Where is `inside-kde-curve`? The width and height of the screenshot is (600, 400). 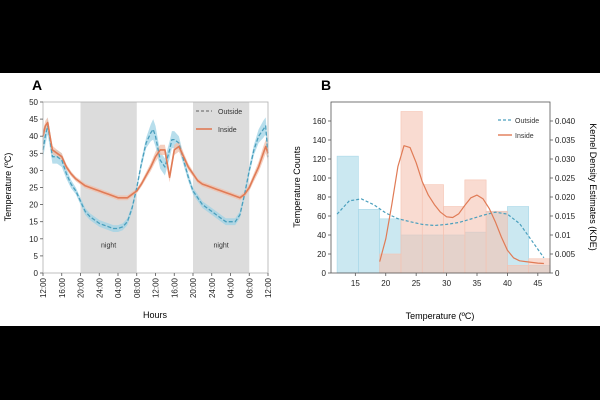
inside-kde-curve is located at coordinates (461, 205).